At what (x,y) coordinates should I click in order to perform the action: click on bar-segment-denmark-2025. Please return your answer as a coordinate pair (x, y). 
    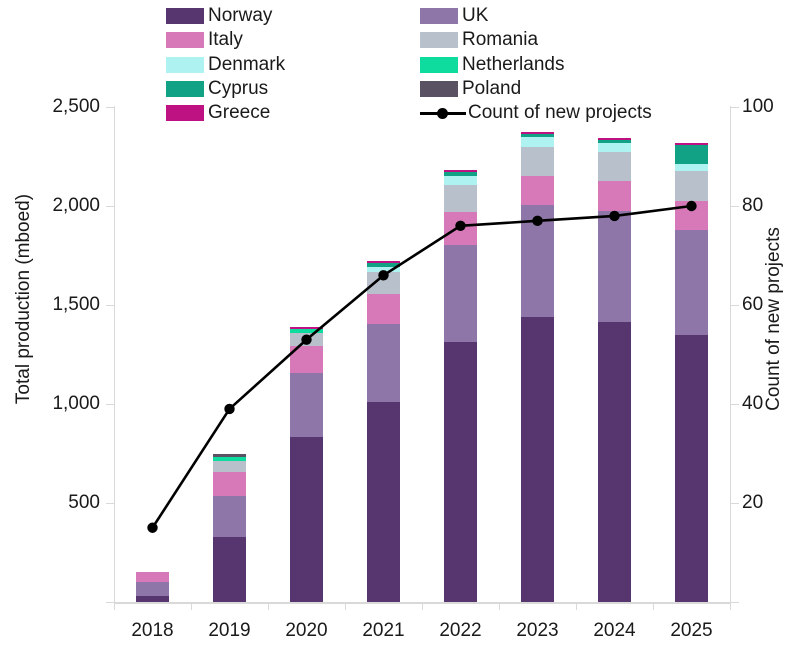
    Looking at the image, I should click on (691, 168).